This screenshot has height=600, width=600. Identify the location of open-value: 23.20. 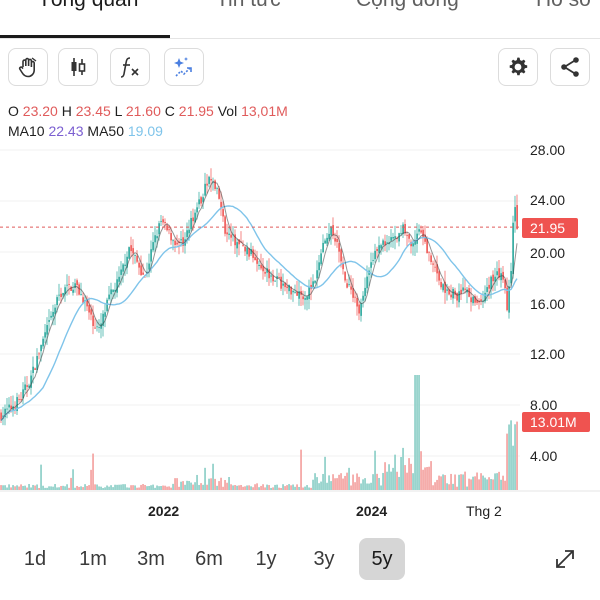
(40, 111).